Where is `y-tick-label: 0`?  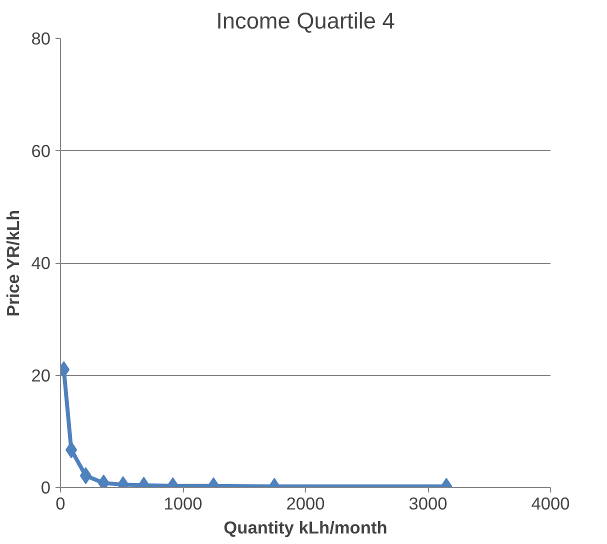
y-tick-label: 0 is located at coordinates (45, 488).